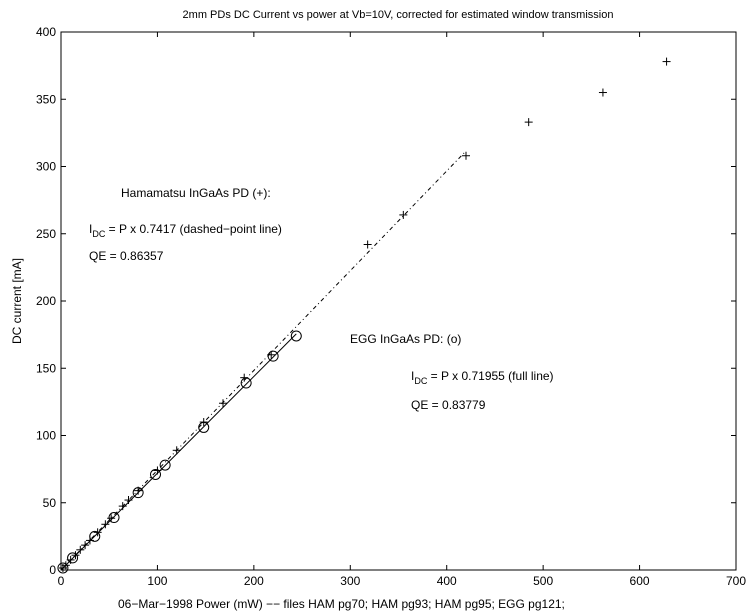 The height and width of the screenshot is (614, 753). Describe the element at coordinates (90, 229) in the screenshot. I see `hamamatsu-eq-base: I` at that location.